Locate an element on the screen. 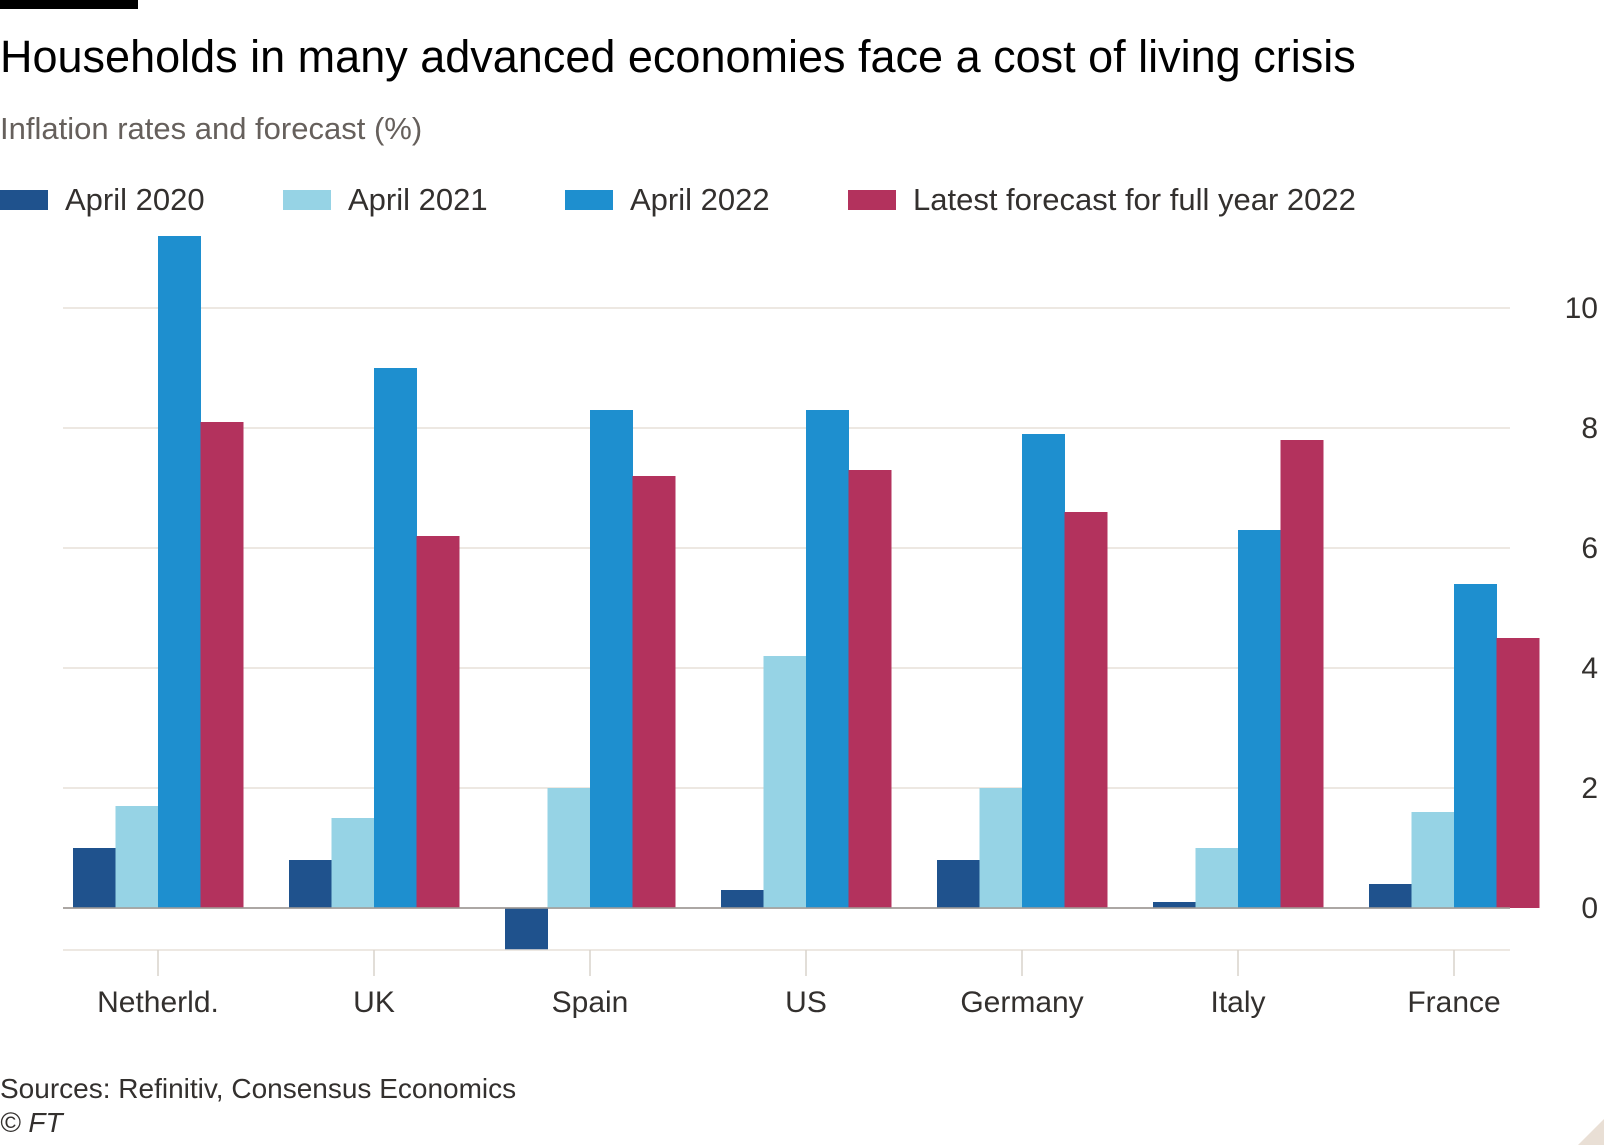 The image size is (1604, 1145). y-tick-label: 4 is located at coordinates (1589, 668).